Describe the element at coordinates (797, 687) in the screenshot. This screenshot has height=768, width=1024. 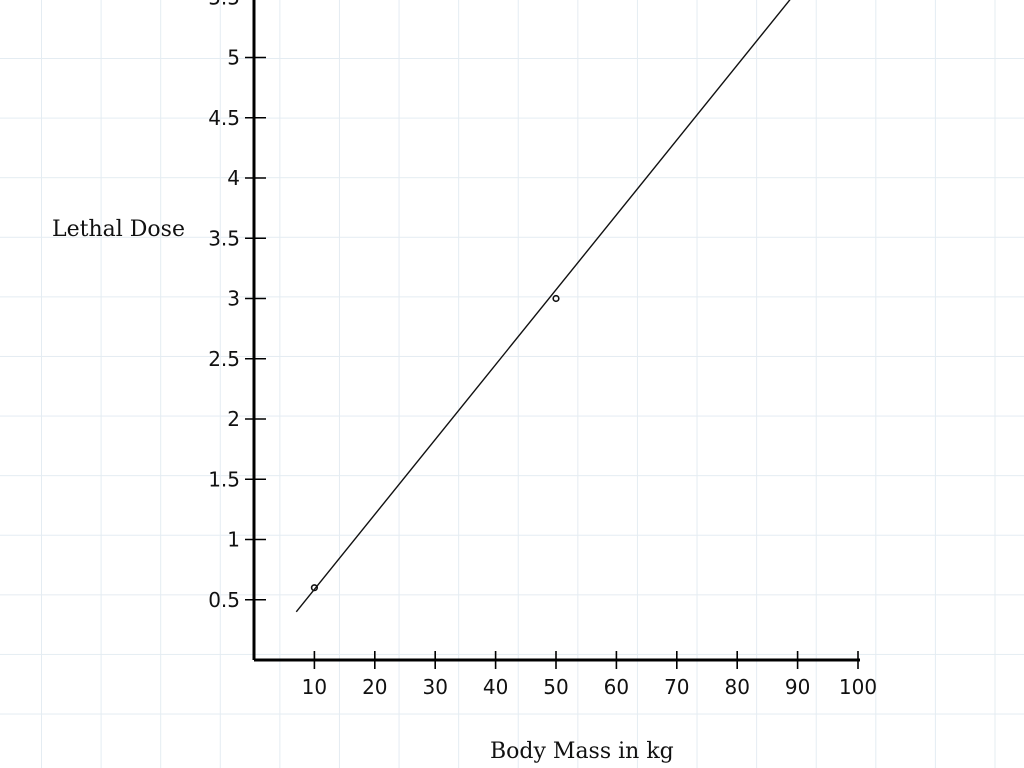
I see `x-tick-label: 90` at that location.